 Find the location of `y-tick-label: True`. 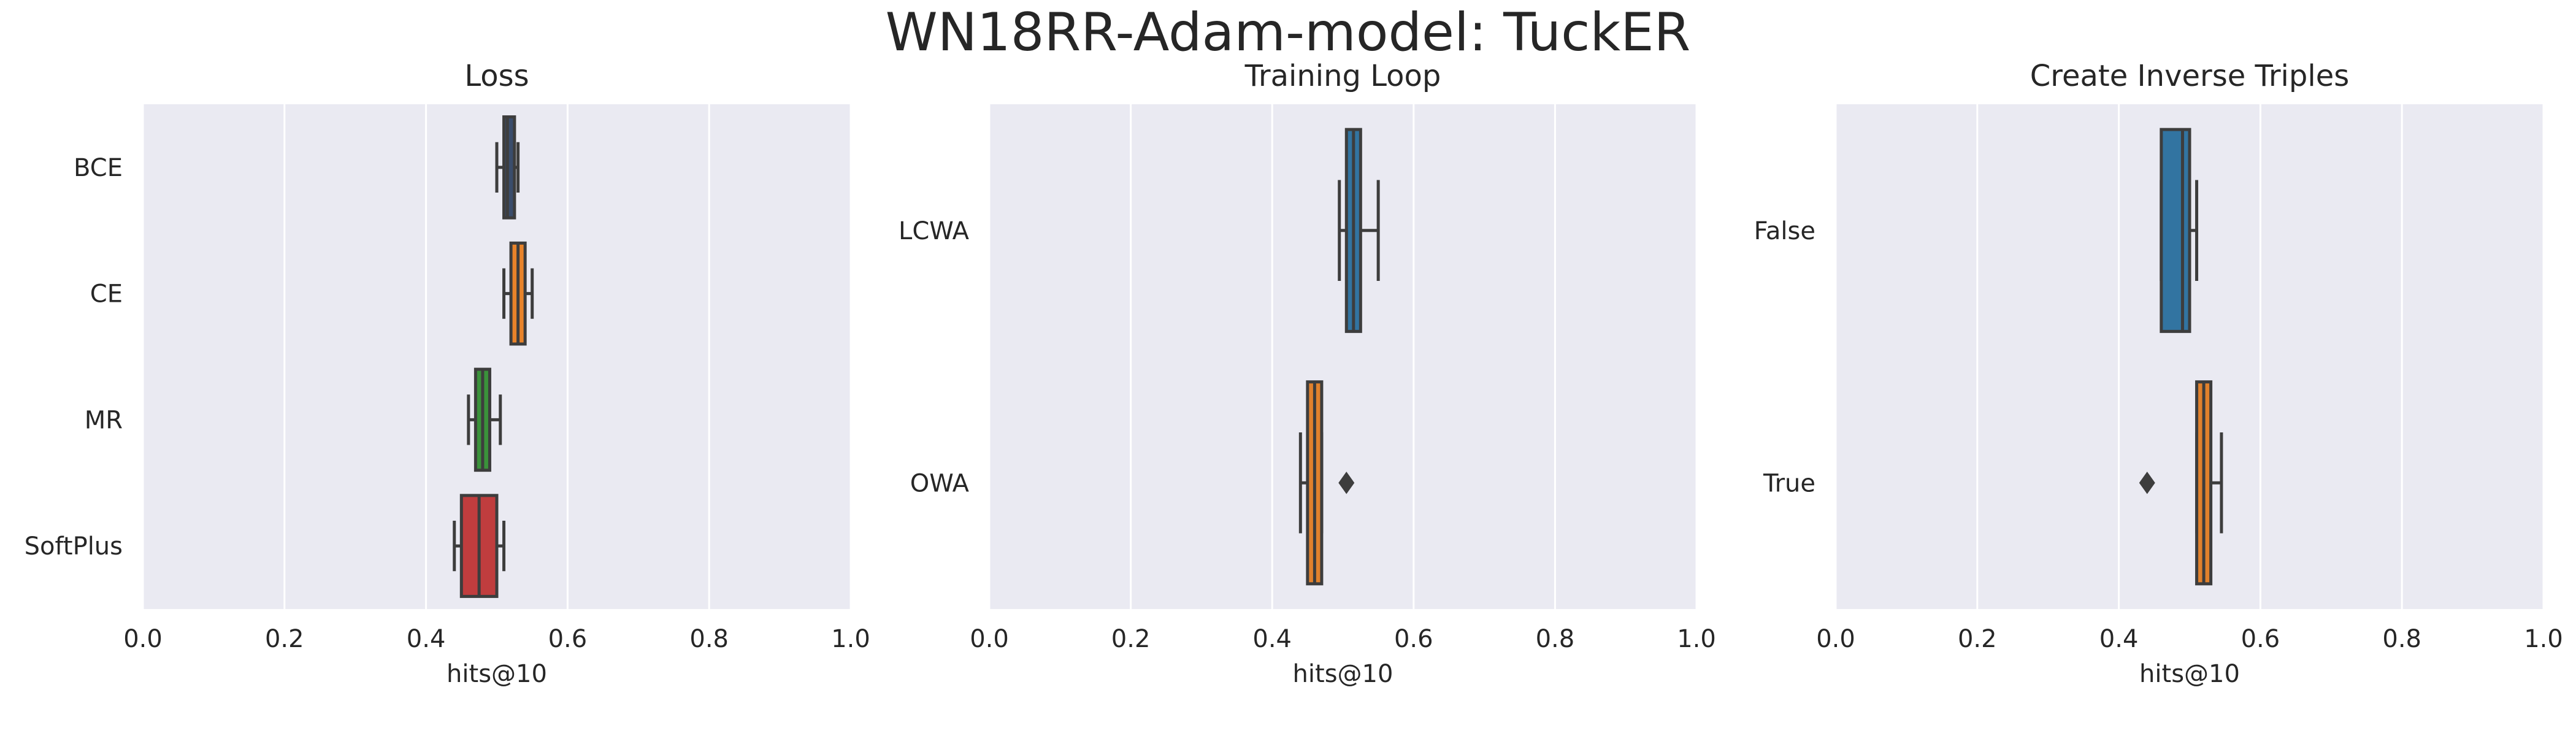

y-tick-label: True is located at coordinates (1789, 483).